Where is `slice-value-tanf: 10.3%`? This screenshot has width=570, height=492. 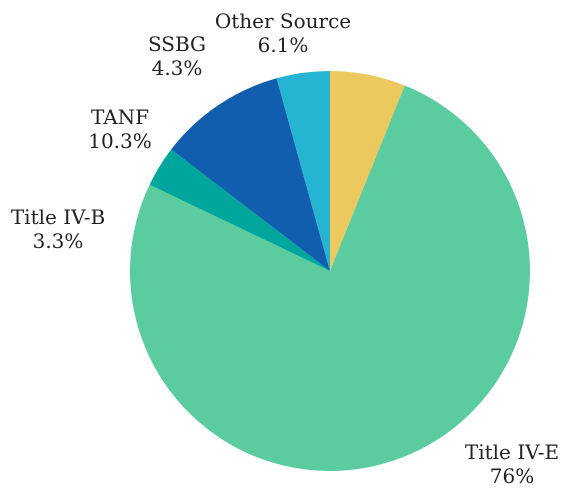 slice-value-tanf: 10.3% is located at coordinates (120, 141).